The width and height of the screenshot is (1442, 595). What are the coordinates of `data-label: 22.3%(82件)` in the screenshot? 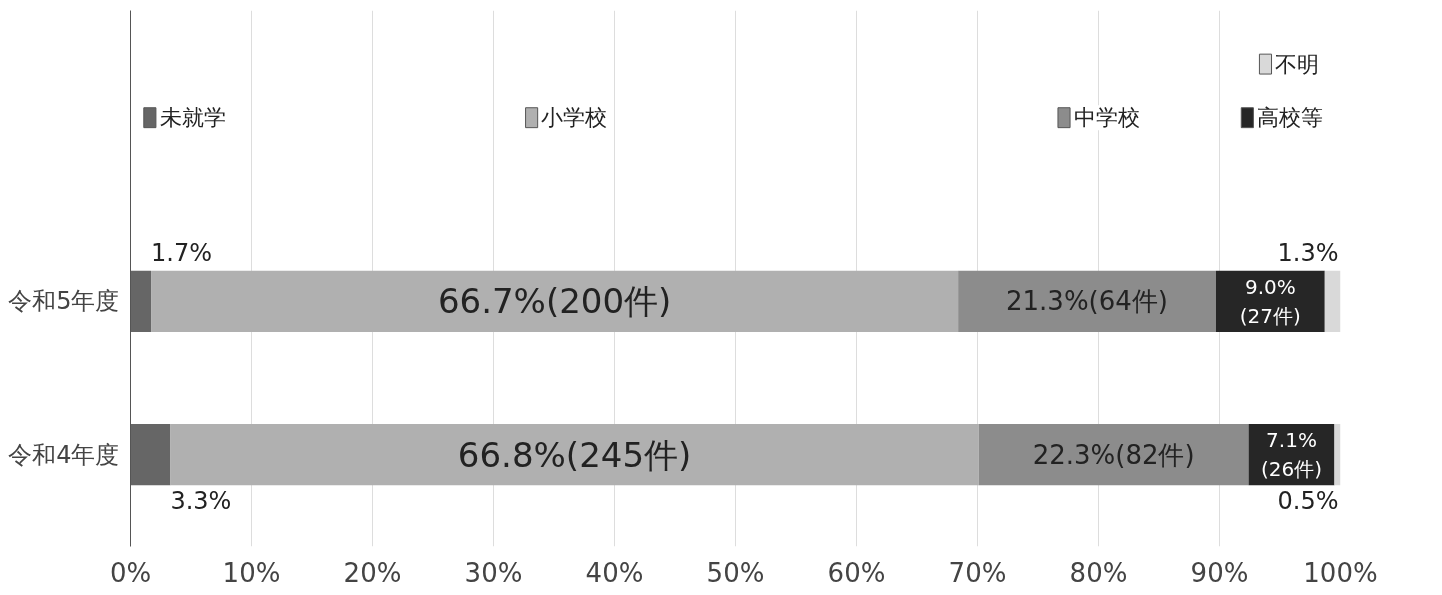 It's located at (1113, 454).